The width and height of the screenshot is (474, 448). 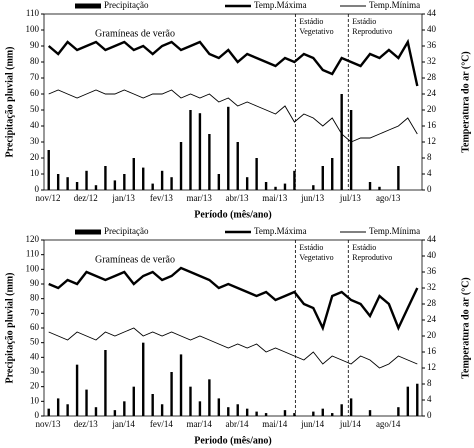 I want to click on x-tick-label: ago/14, so click(x=388, y=424).